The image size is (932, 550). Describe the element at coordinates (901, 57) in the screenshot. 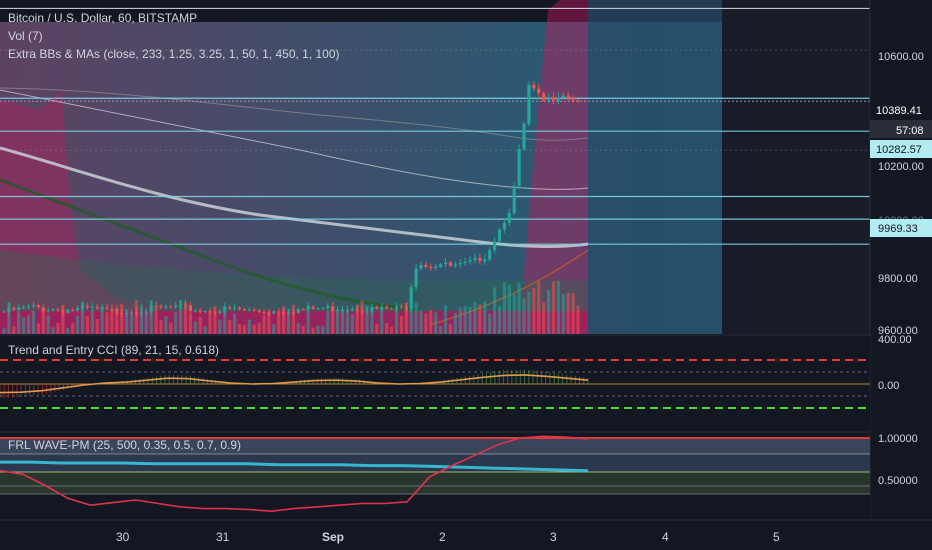

I see `price-tick-10600: 10600.00` at that location.